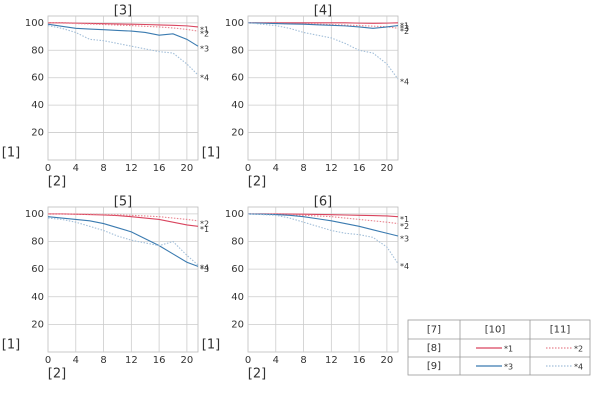 Image resolution: width=600 pixels, height=400 pixels. Describe the element at coordinates (323, 11) in the screenshot. I see `chart-title: [4]` at that location.